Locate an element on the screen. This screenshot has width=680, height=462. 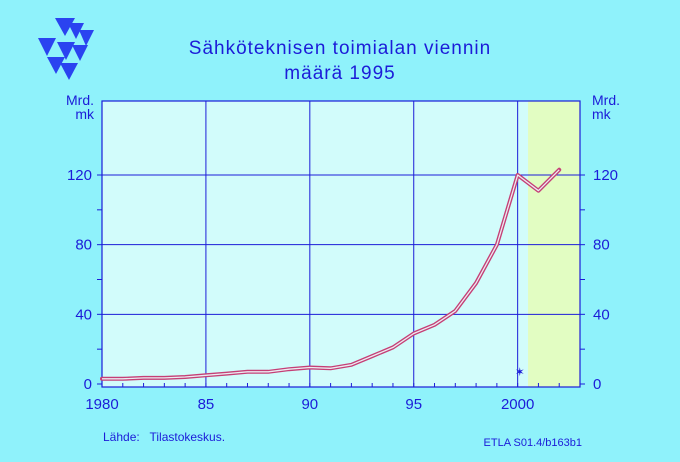
source-note: Lähde: Tilastokeskus. is located at coordinates (164, 437).